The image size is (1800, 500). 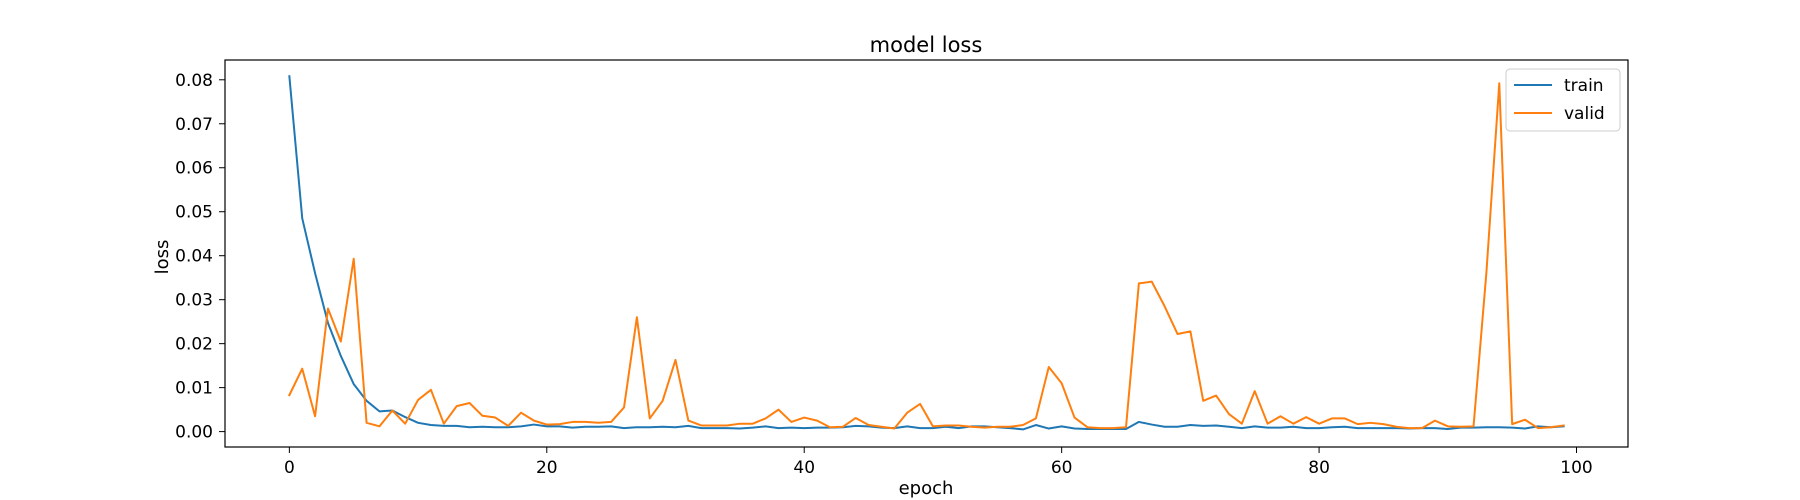 What do you see at coordinates (194, 433) in the screenshot?
I see `y-tick-label: 0.00` at bounding box center [194, 433].